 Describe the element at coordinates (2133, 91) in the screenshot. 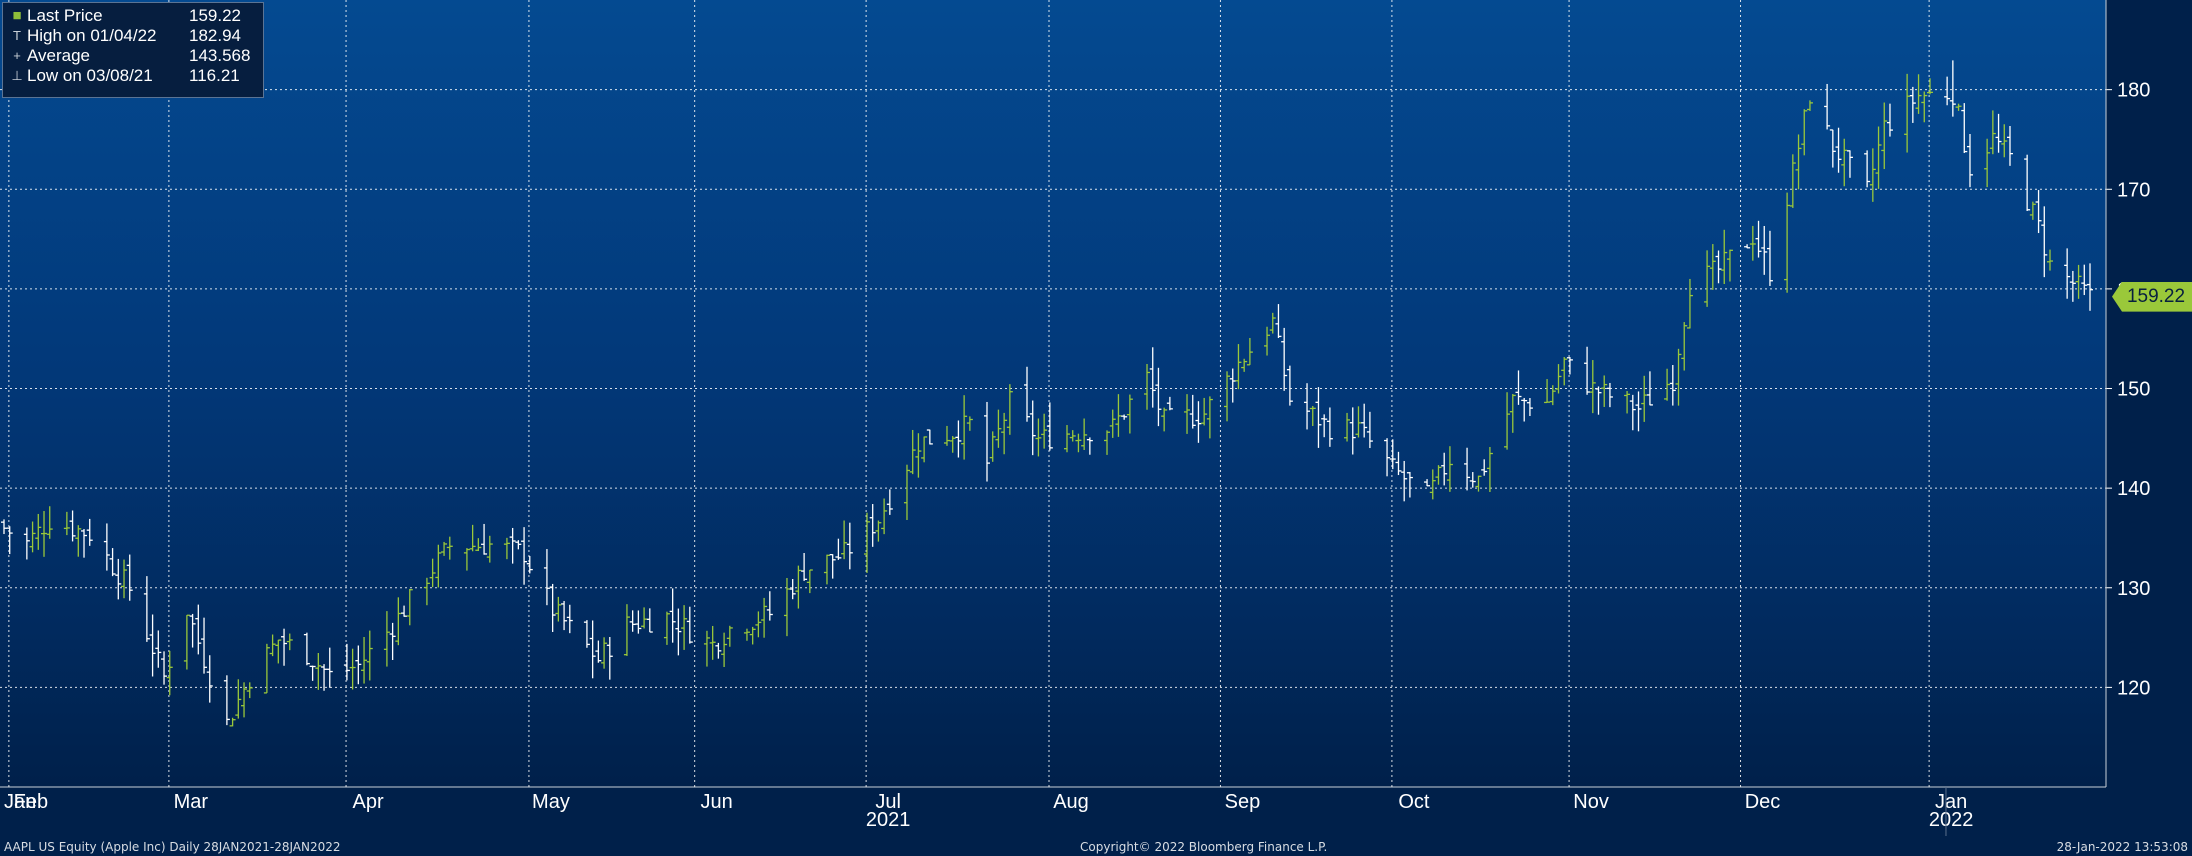

I see `y-tick-label: 180` at that location.